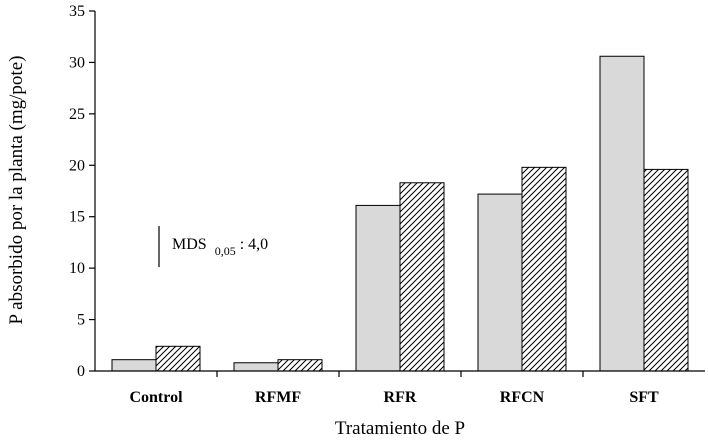  Describe the element at coordinates (400, 388) in the screenshot. I see `x-axis: Control RFMF RFR RFCN SFT` at that location.